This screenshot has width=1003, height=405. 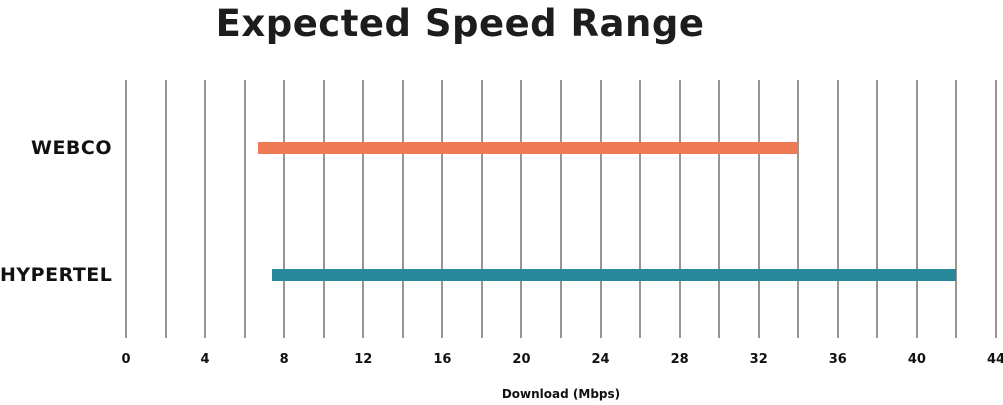 I want to click on range-bar-hypertel, so click(x=614, y=275).